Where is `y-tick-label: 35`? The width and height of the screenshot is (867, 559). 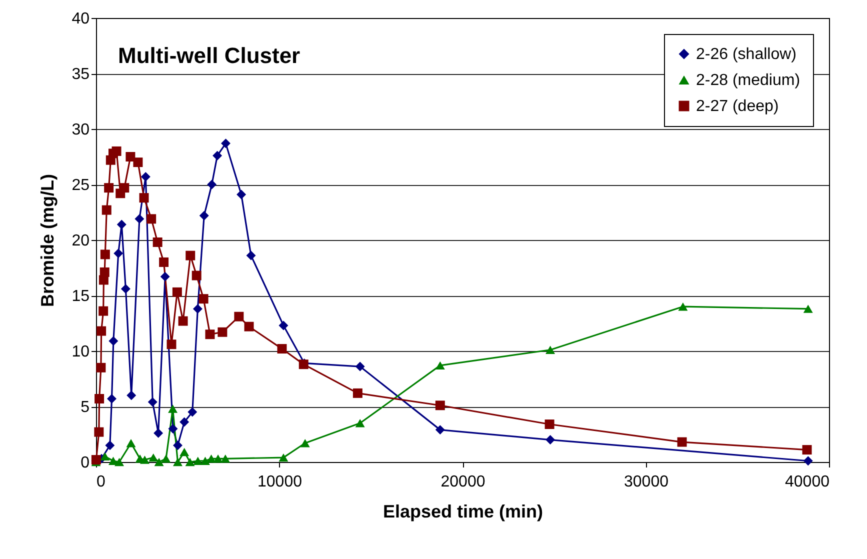 y-tick-label: 35 is located at coordinates (81, 74).